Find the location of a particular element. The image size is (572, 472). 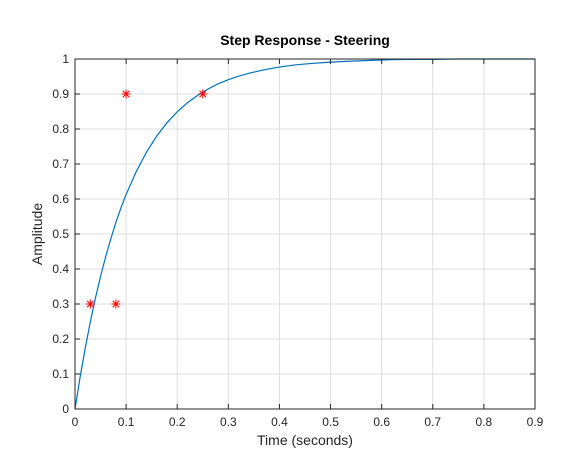

y-tick-label: 0.7 is located at coordinates (60, 164).